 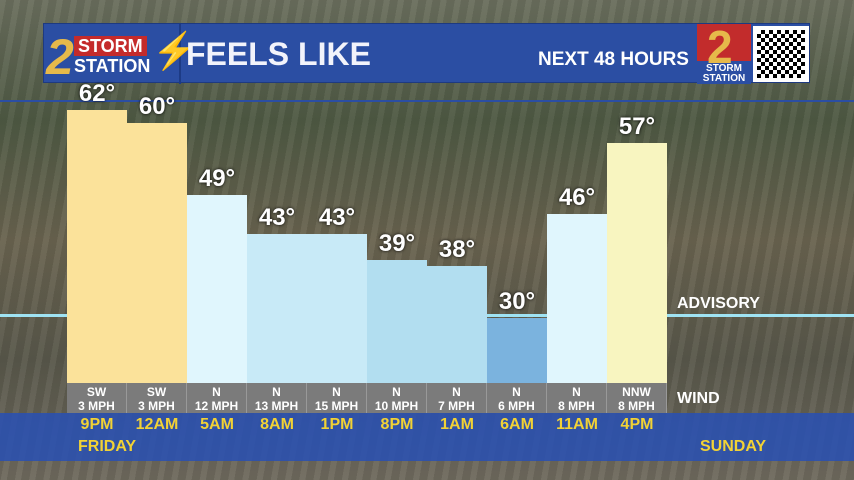 I want to click on data-label: 30°, so click(x=517, y=301).